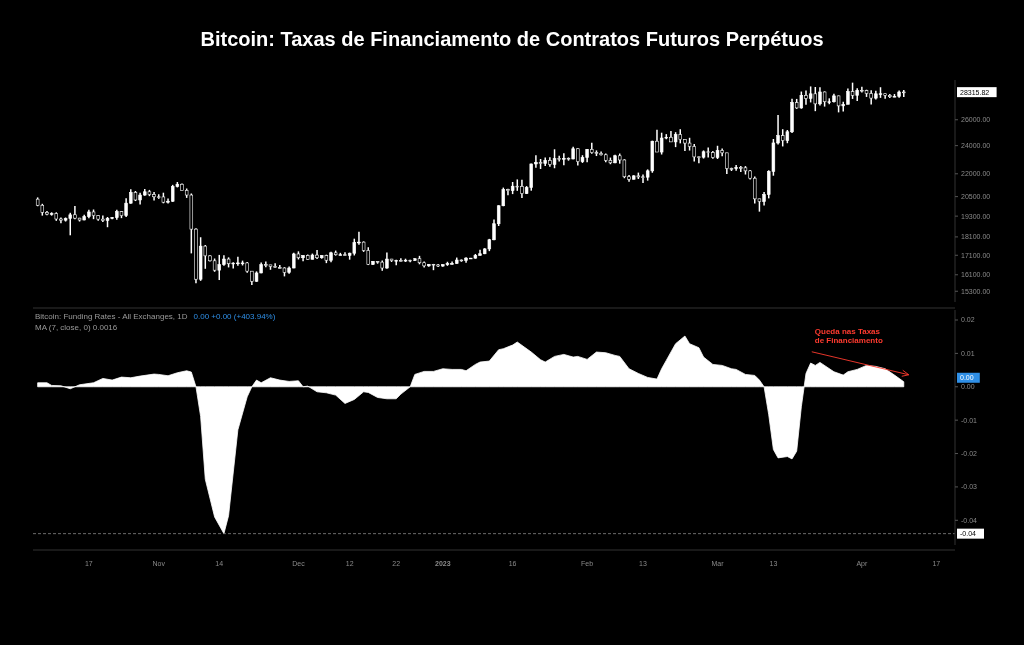 This screenshot has width=1024, height=645. What do you see at coordinates (111, 316) in the screenshot?
I see `annotation: Bitcoin: Funding Rates - All Exchanges, 1D` at bounding box center [111, 316].